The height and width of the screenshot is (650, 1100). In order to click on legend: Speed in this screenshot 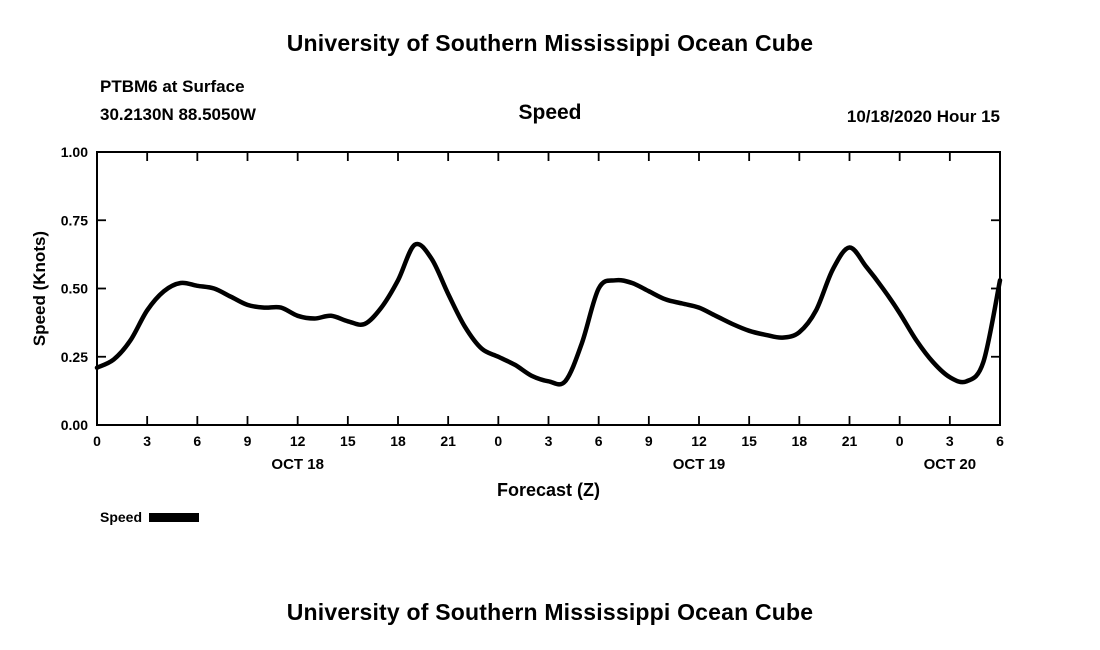, I will do `click(150, 517)`.